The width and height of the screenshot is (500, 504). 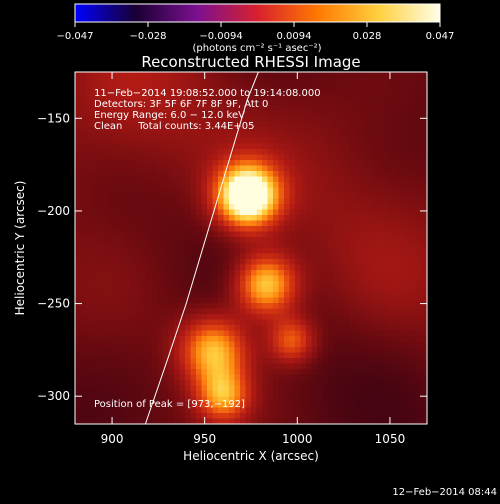 I want to click on peak-position-label: Position of Peak = [973,−192], so click(x=169, y=404).